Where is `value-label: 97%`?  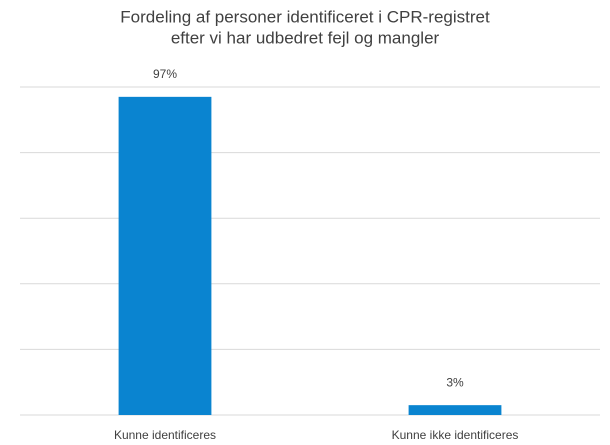 value-label: 97% is located at coordinates (165, 74).